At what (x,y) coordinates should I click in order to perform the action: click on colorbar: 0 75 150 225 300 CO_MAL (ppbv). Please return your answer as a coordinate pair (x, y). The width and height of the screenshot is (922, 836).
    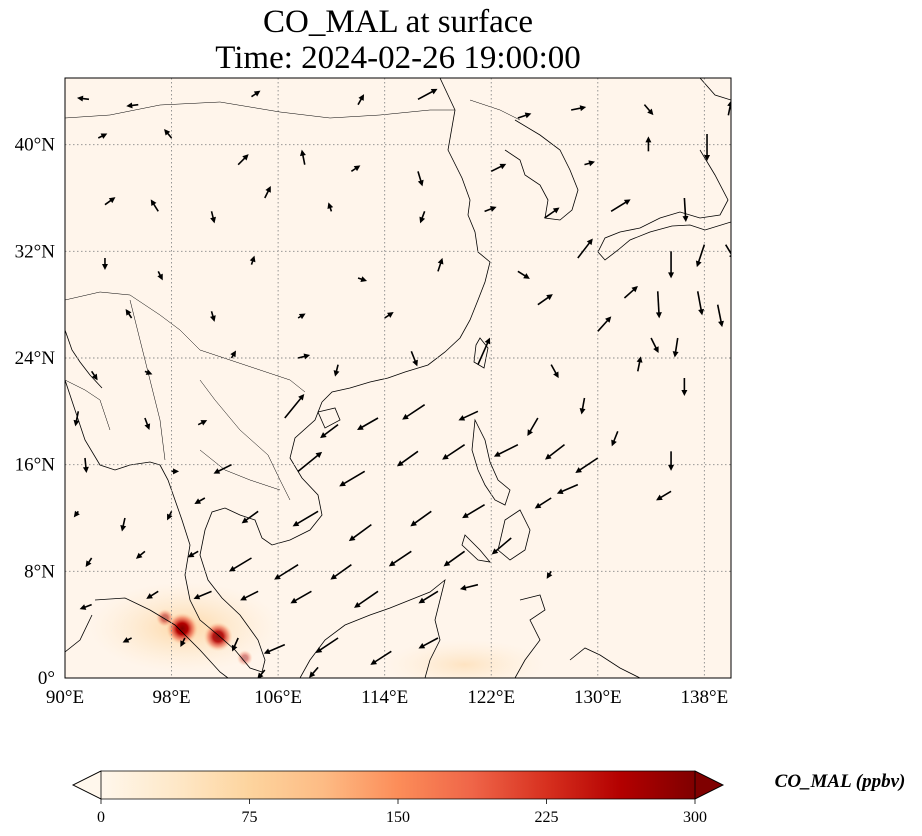
    Looking at the image, I should click on (488, 798).